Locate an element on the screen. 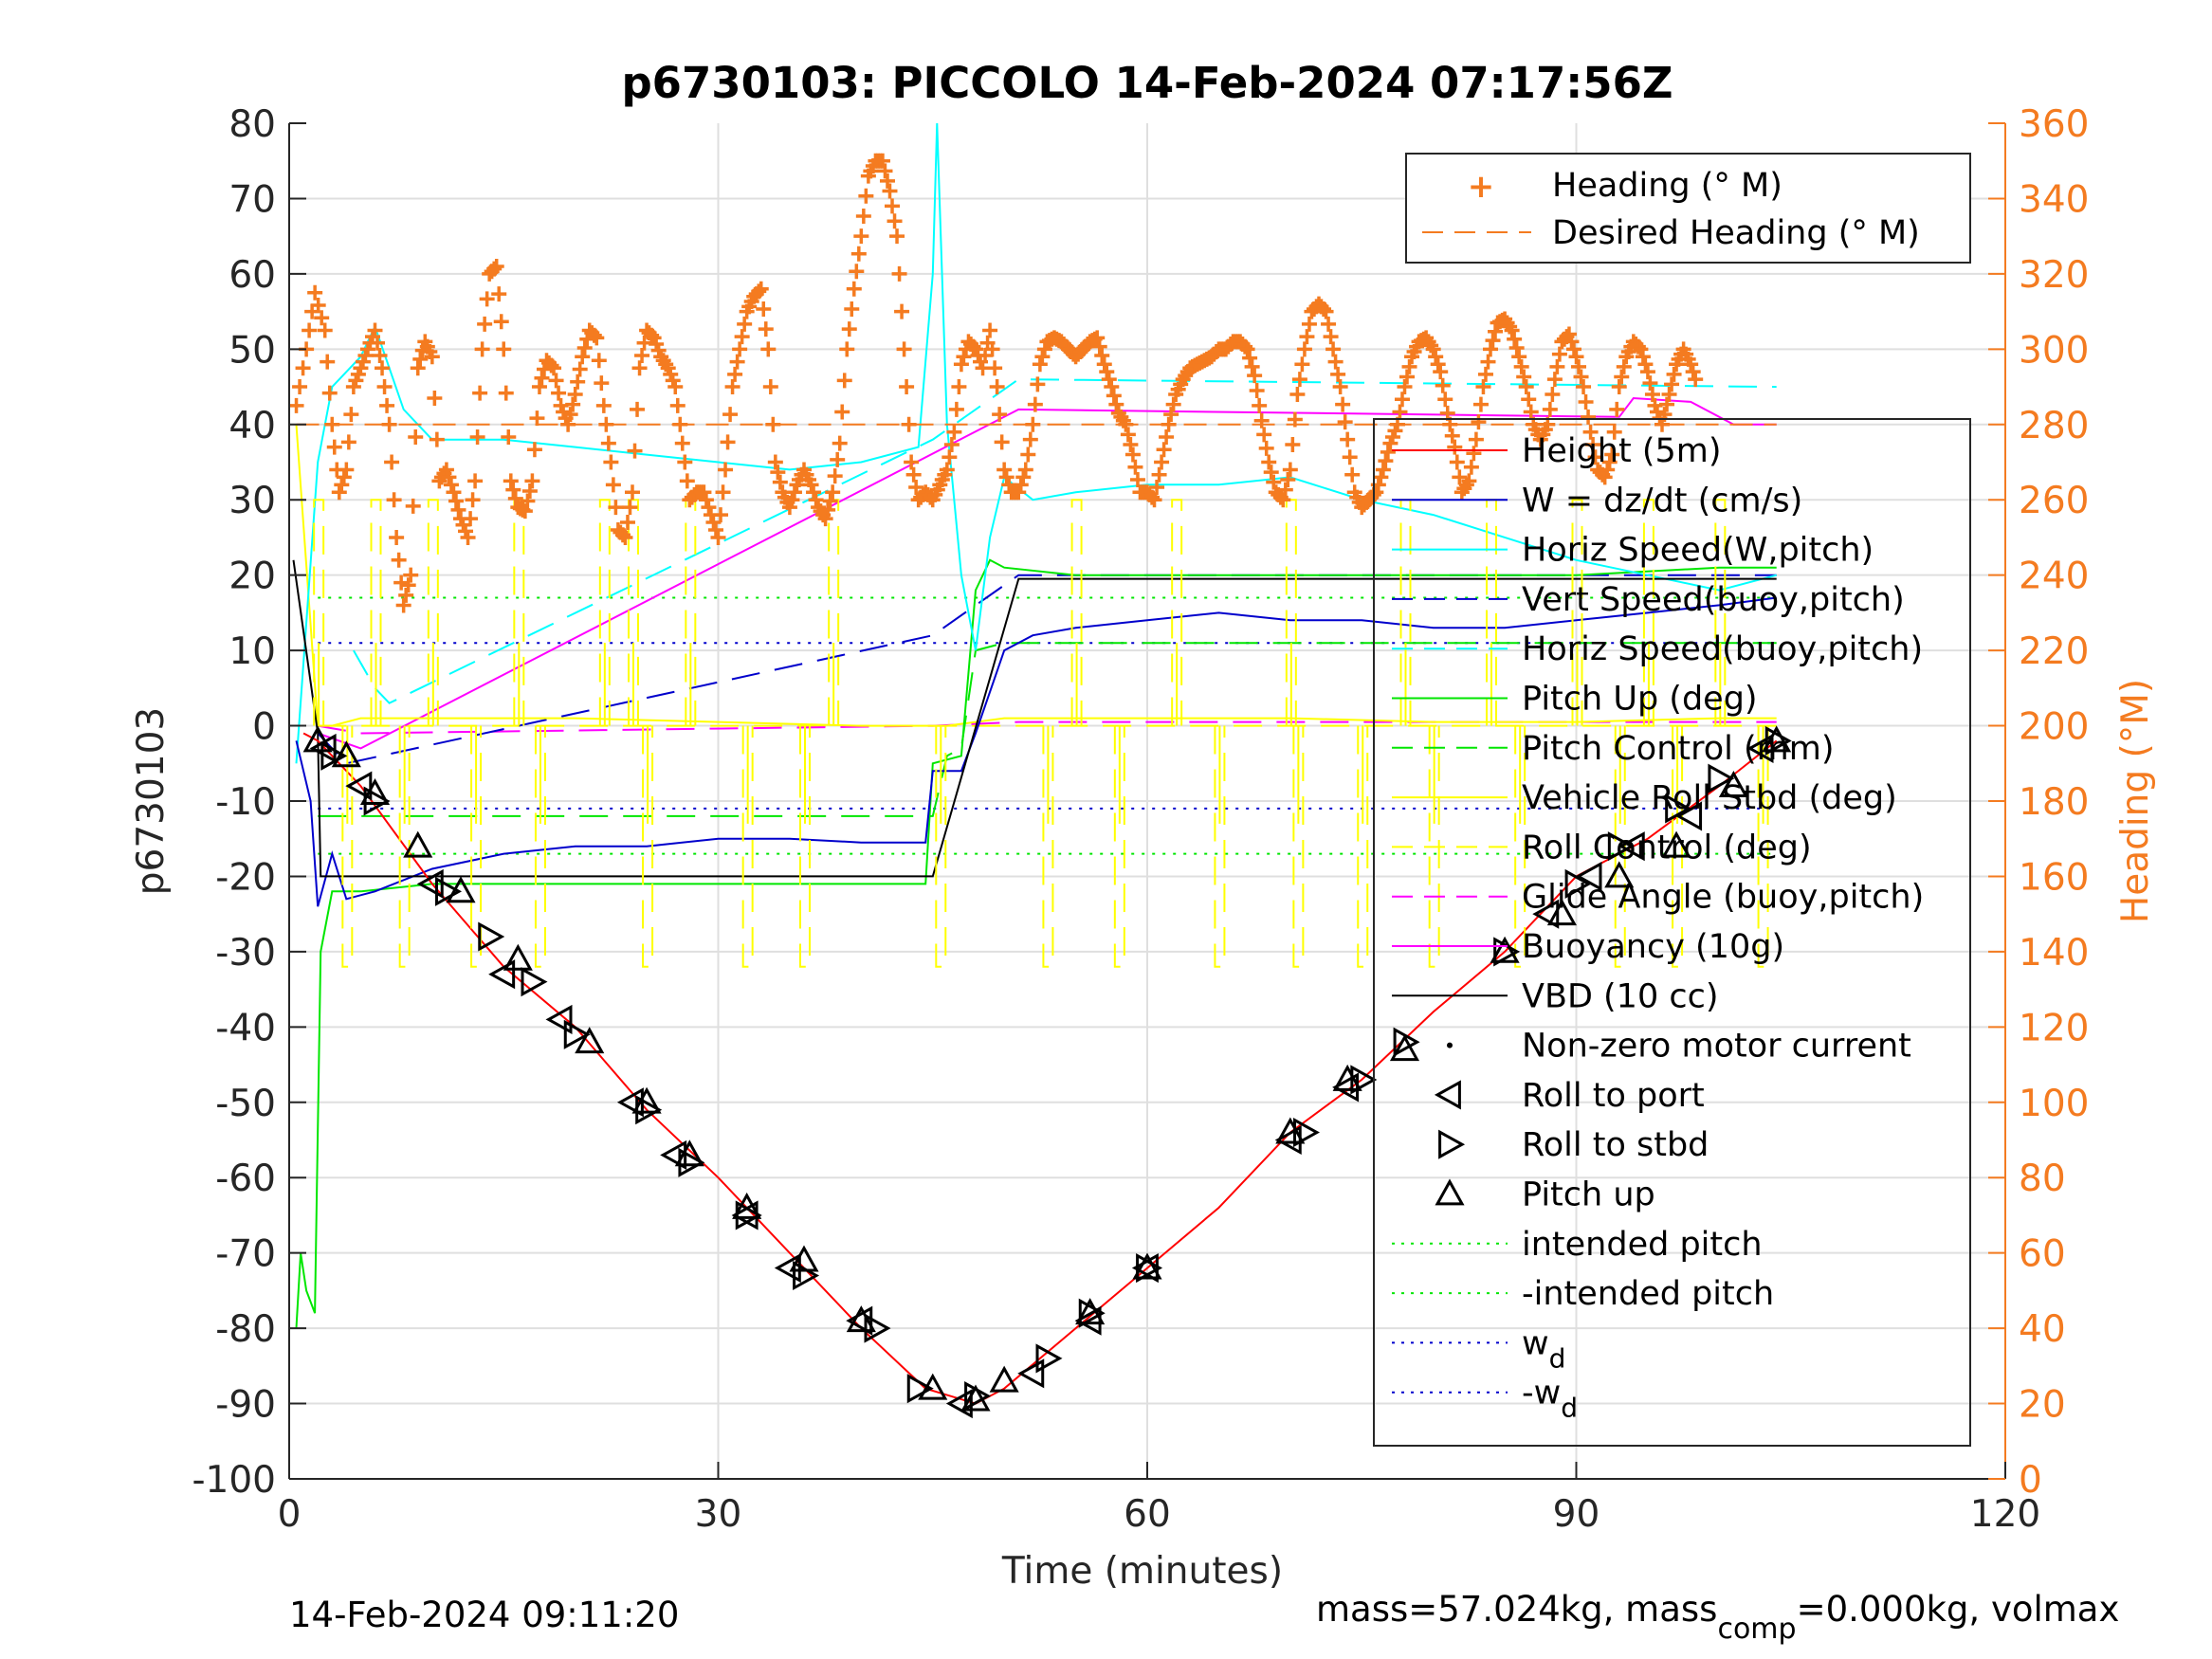  y2-tick-label: 80 is located at coordinates (2042, 1179).